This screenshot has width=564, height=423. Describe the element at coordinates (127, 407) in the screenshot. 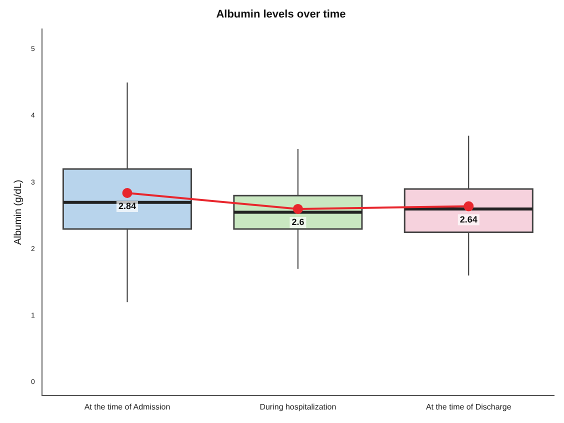

I see `x-tick-label: At the time of Admission` at that location.